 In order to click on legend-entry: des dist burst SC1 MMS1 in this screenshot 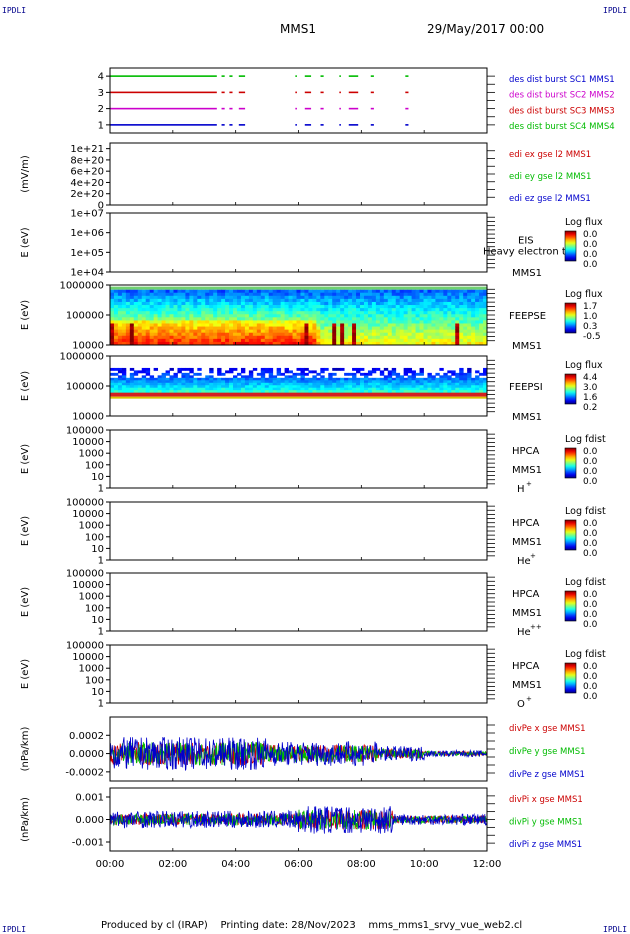, I will do `click(562, 80)`.